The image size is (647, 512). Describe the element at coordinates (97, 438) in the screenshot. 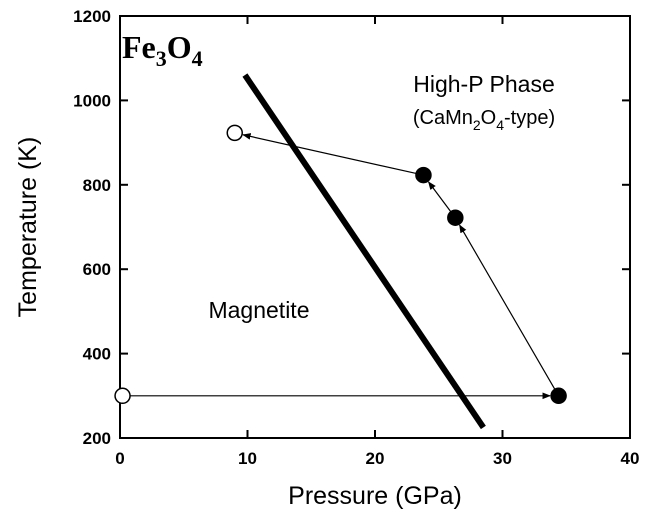

I see `y-tick-label: 200` at that location.